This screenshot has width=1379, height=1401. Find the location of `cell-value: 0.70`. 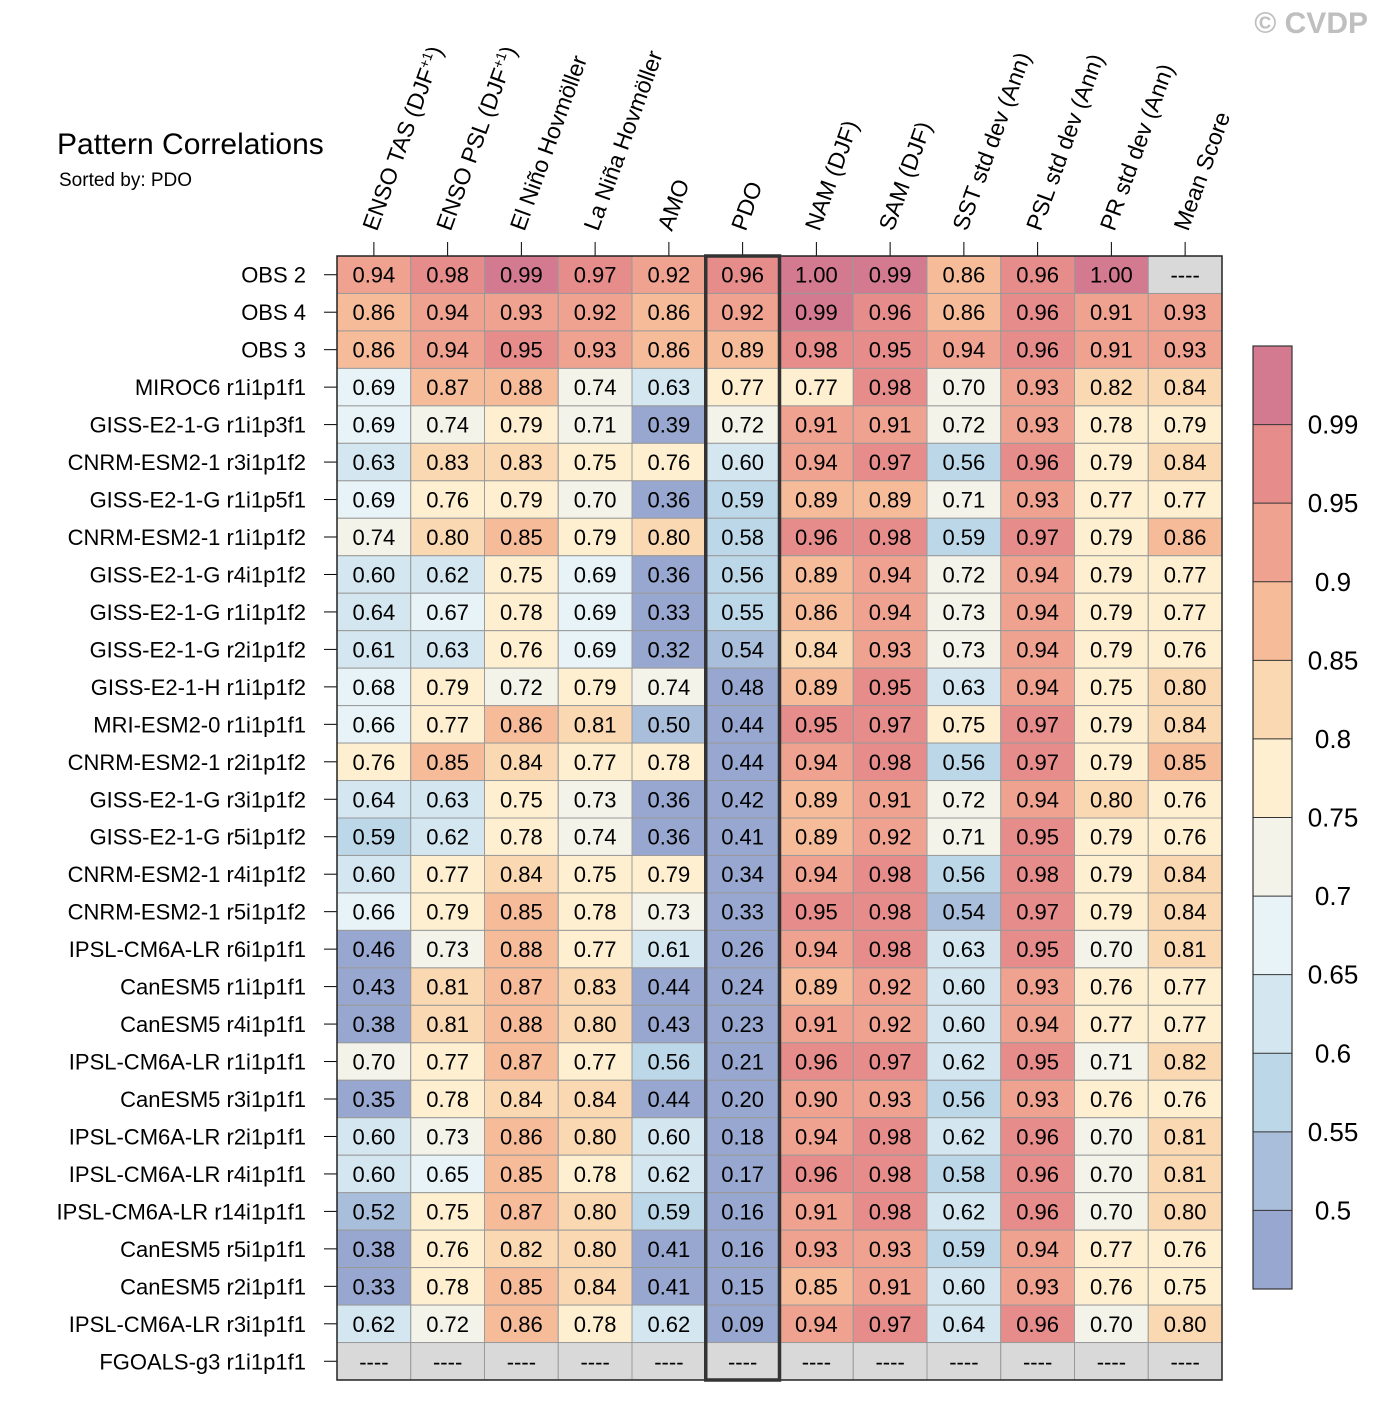

cell-value: 0.70 is located at coordinates (595, 500).